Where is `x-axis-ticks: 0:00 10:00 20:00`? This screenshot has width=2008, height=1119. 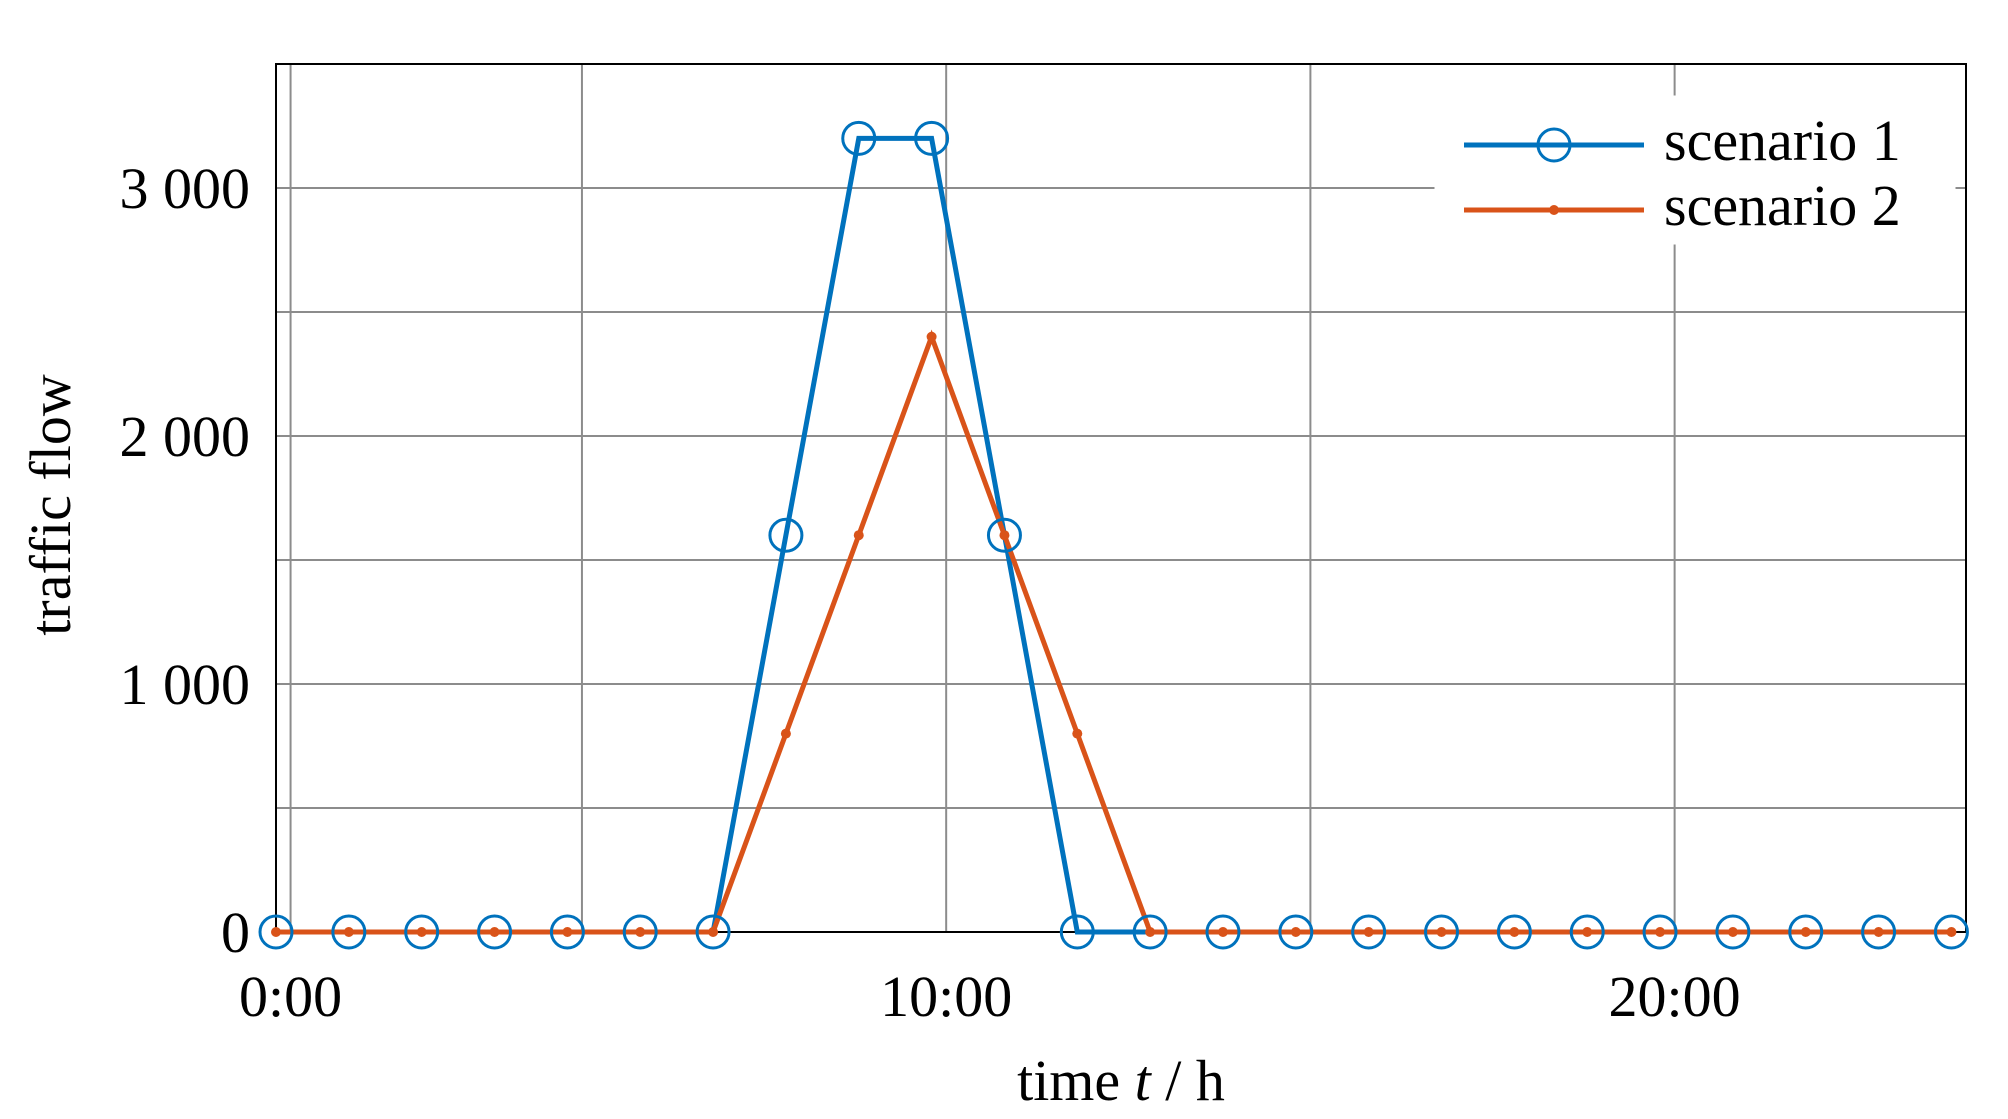 x-axis-ticks: 0:00 10:00 20:00 is located at coordinates (990, 996).